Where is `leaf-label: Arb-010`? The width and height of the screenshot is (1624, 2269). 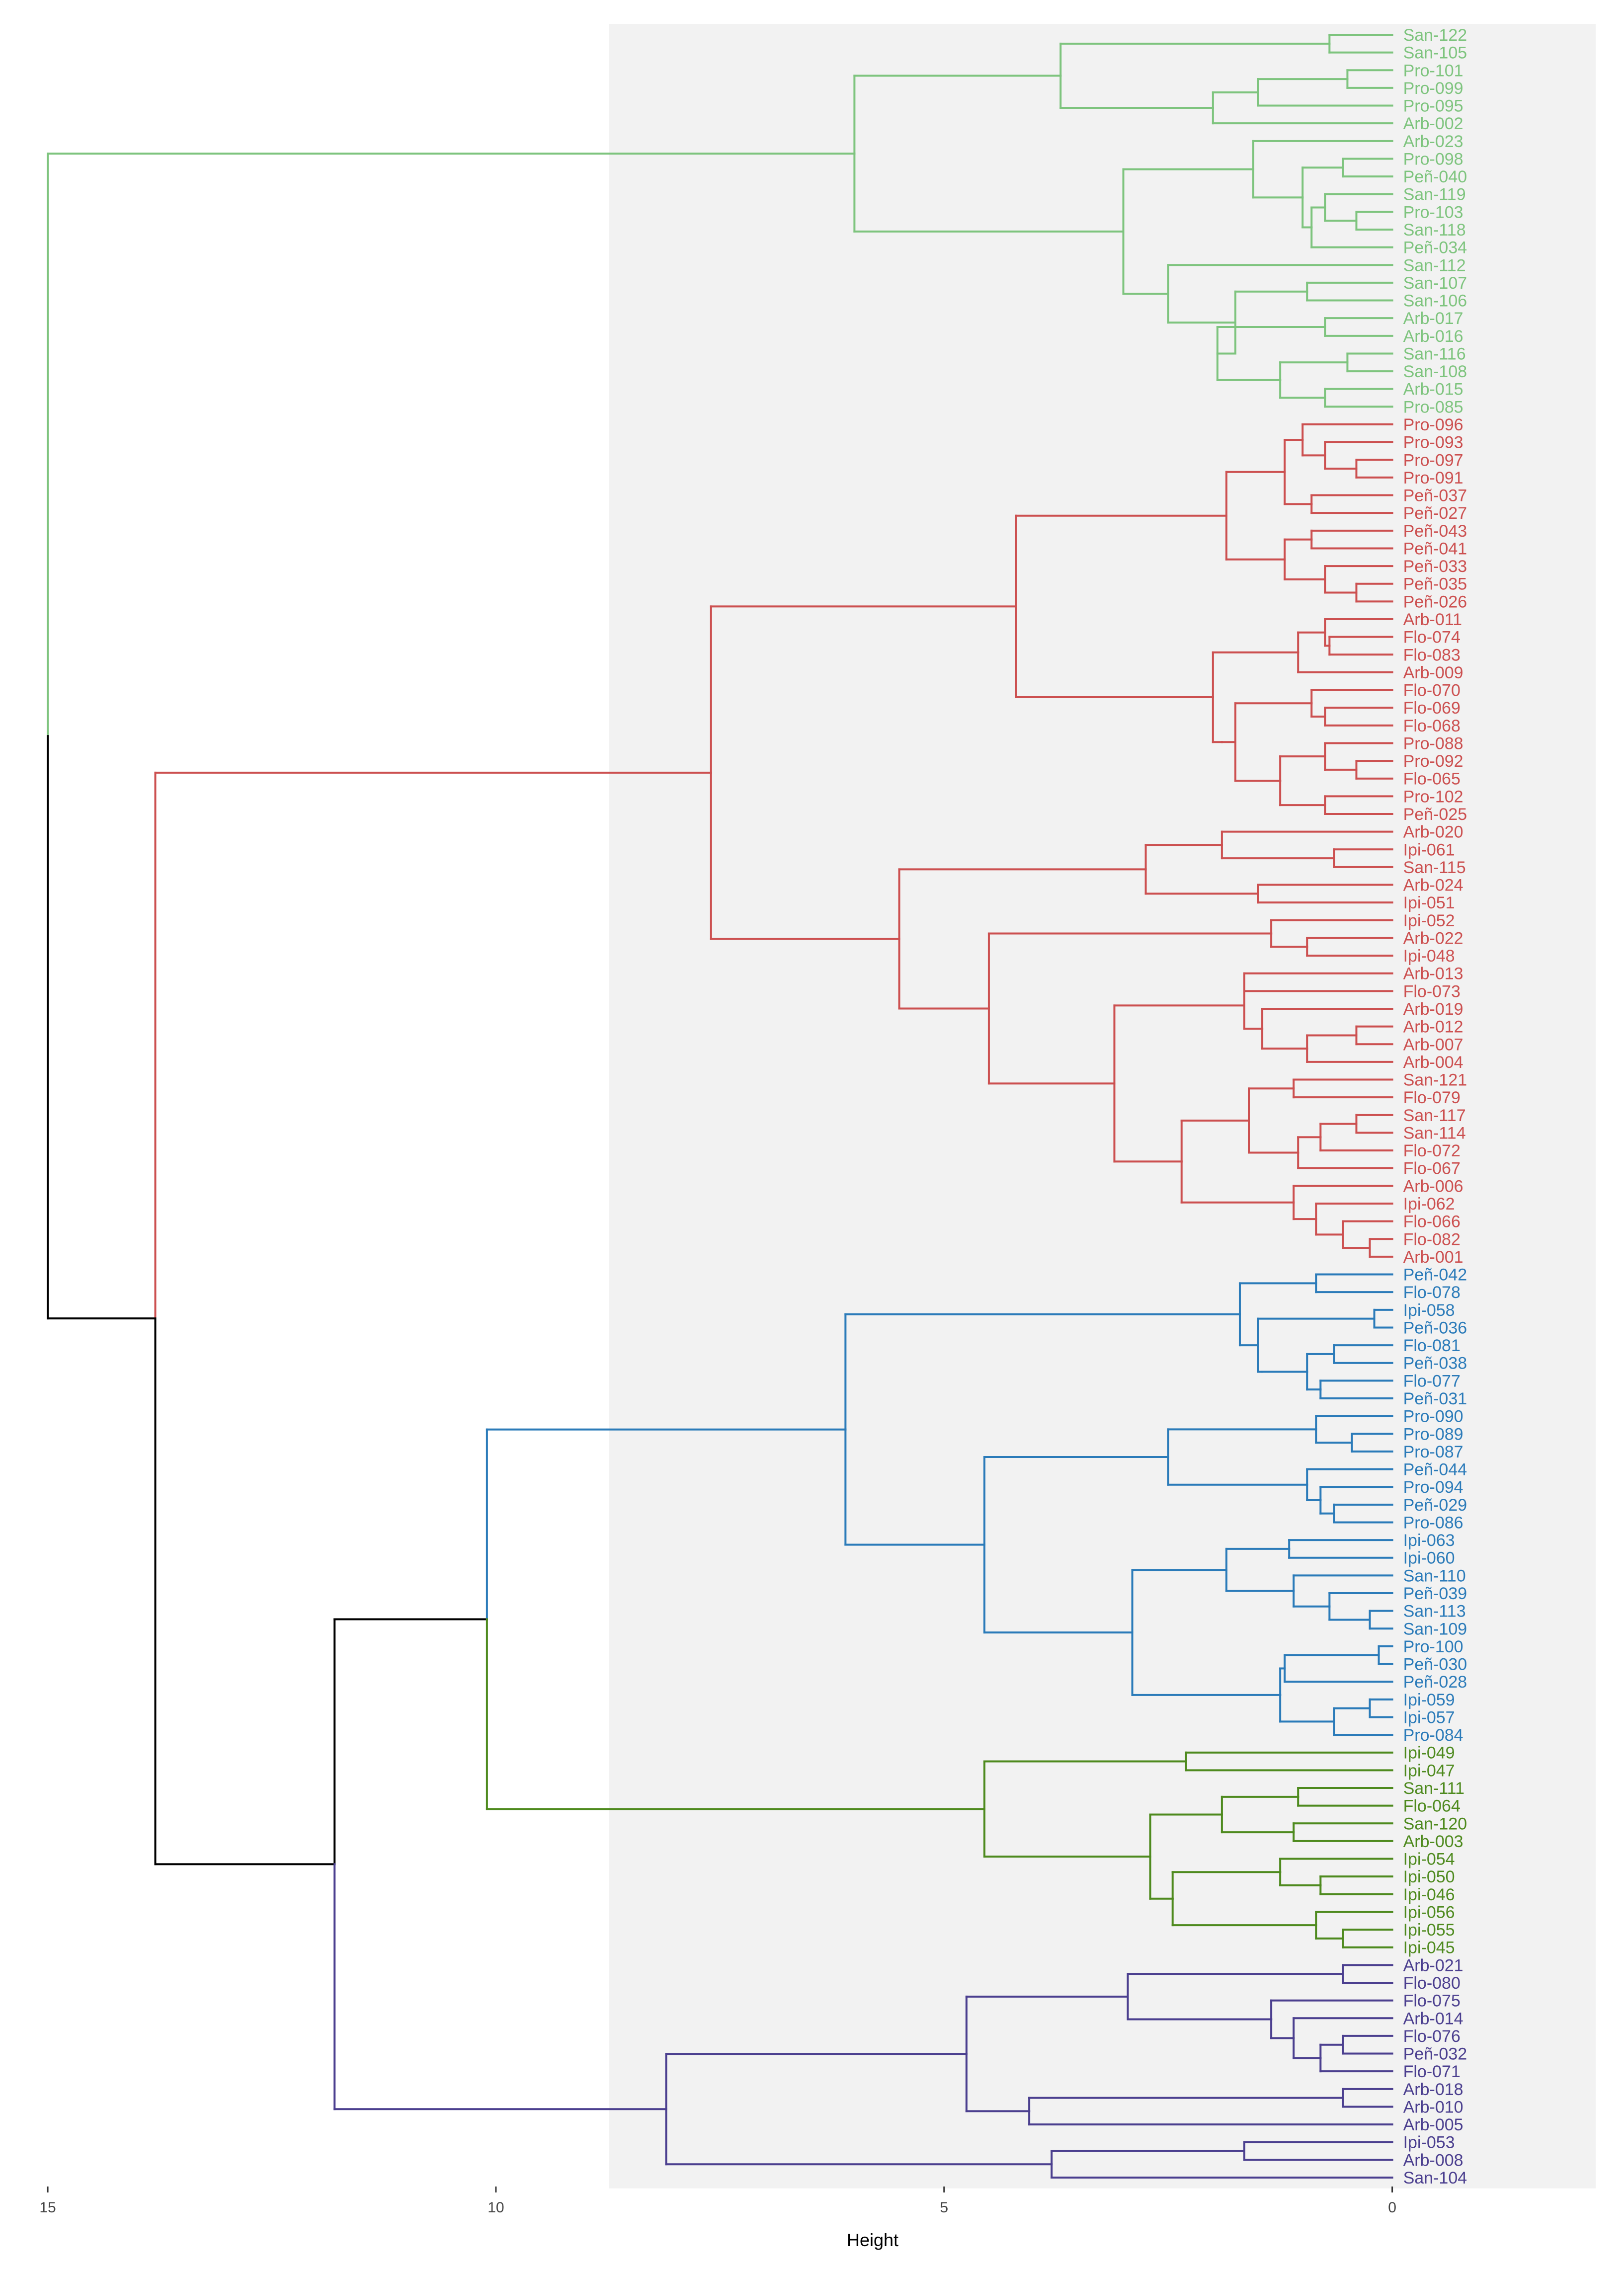
leaf-label: Arb-010 is located at coordinates (1433, 2107).